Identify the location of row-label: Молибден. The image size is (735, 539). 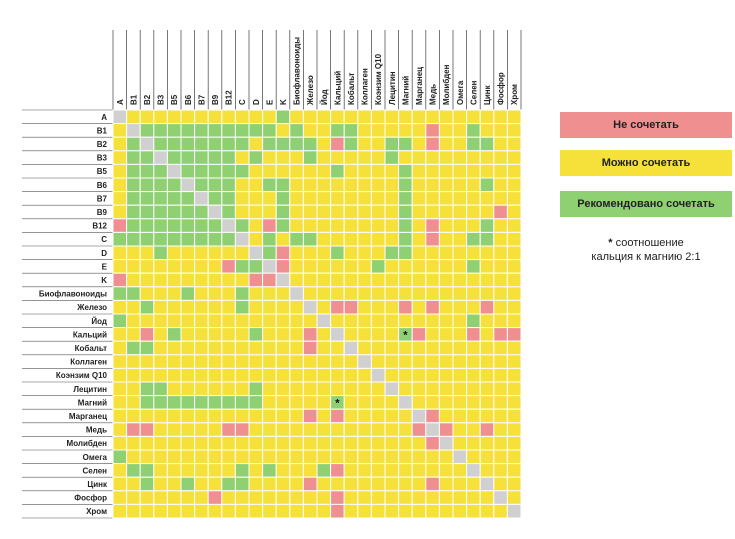
(87, 443).